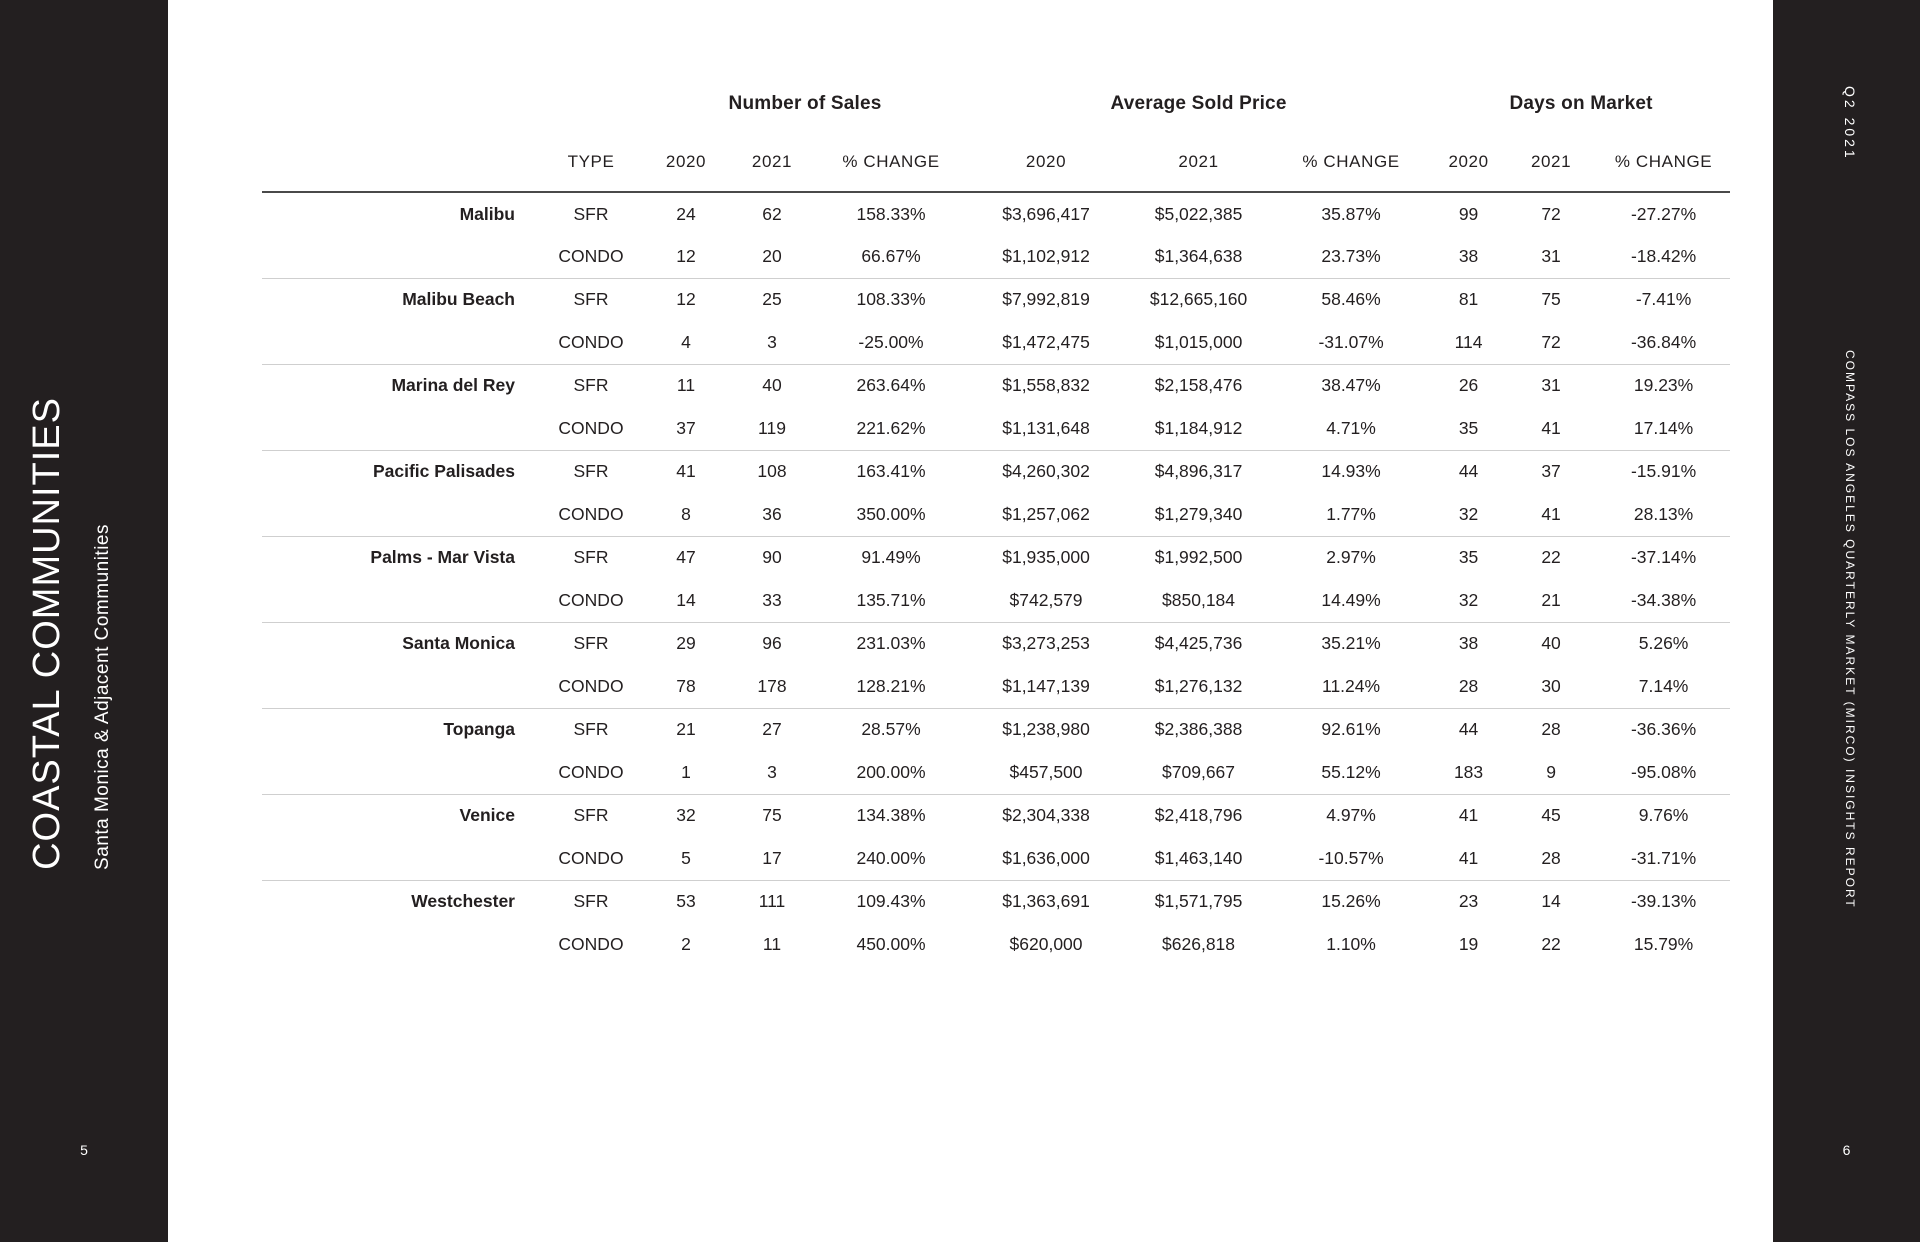 Image resolution: width=1920 pixels, height=1242 pixels. I want to click on cell-dom-change: 28.13%, so click(1663, 513).